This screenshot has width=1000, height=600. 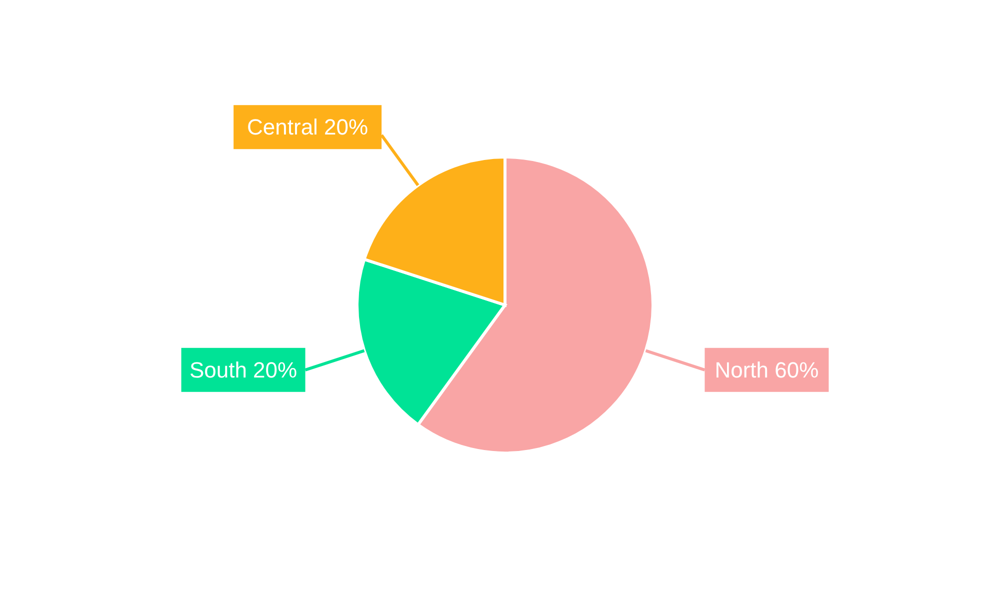 What do you see at coordinates (243, 369) in the screenshot?
I see `slice-label: South 20%` at bounding box center [243, 369].